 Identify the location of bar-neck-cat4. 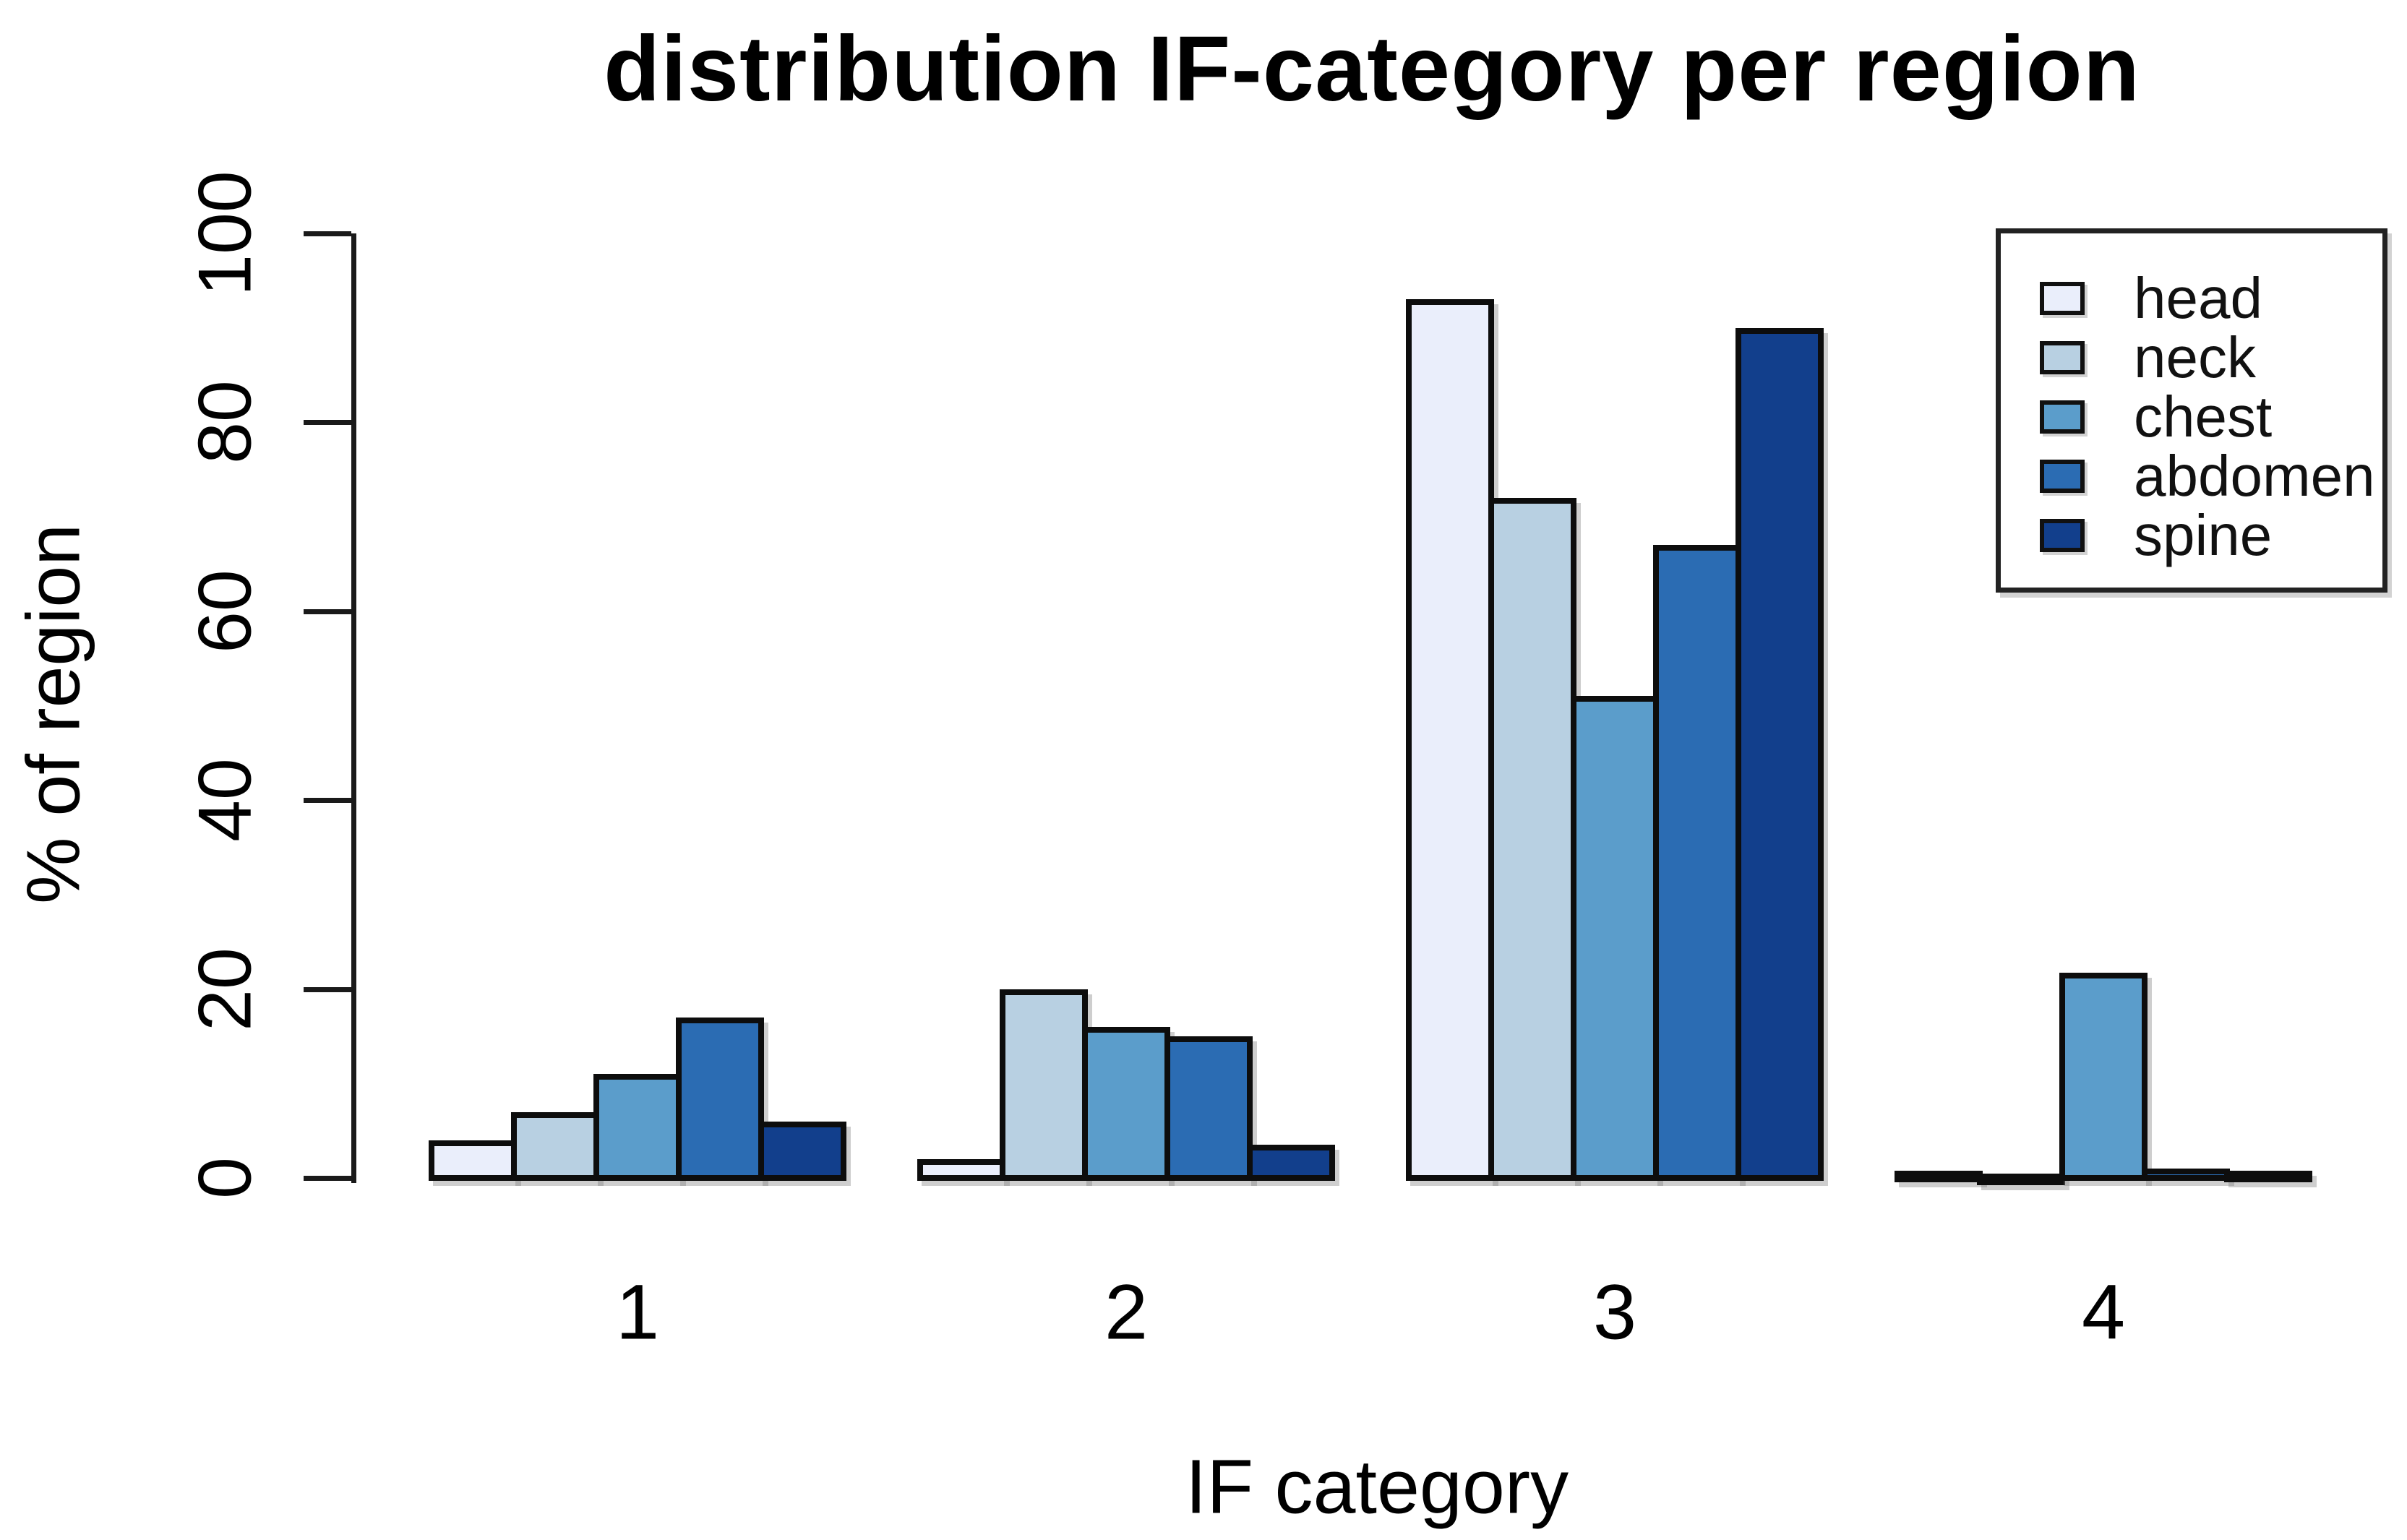
(2021, 1179).